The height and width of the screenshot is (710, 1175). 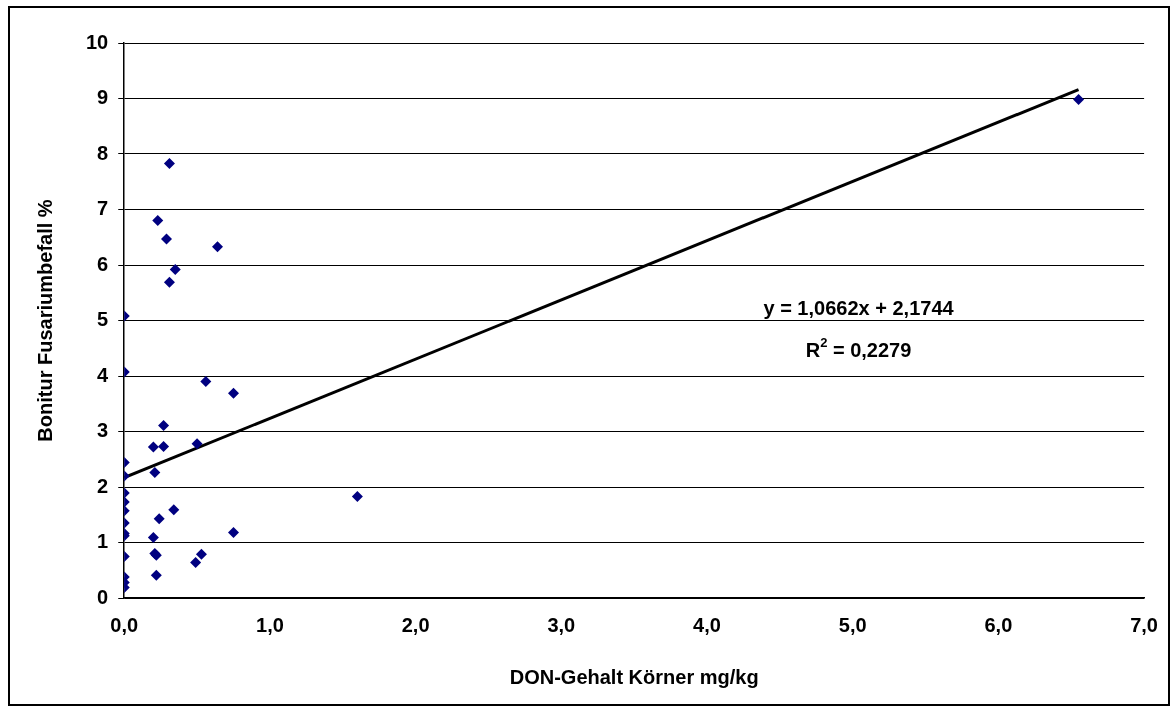 What do you see at coordinates (103, 485) in the screenshot?
I see `y-tick-label: 2` at bounding box center [103, 485].